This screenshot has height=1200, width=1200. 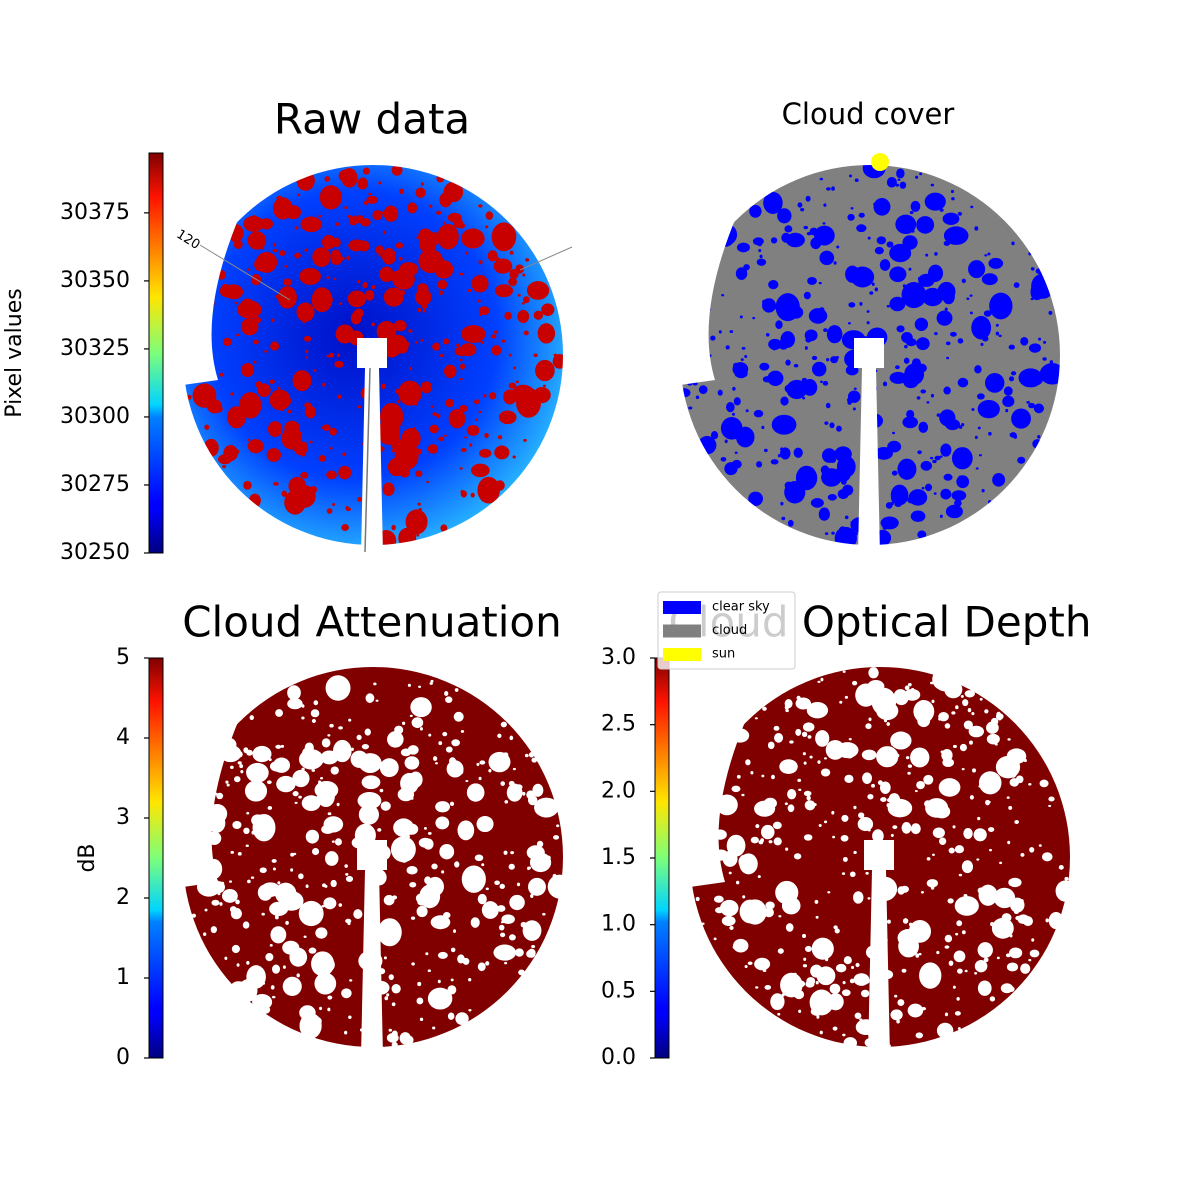 What do you see at coordinates (741, 607) in the screenshot?
I see `legend-label: clear sky` at bounding box center [741, 607].